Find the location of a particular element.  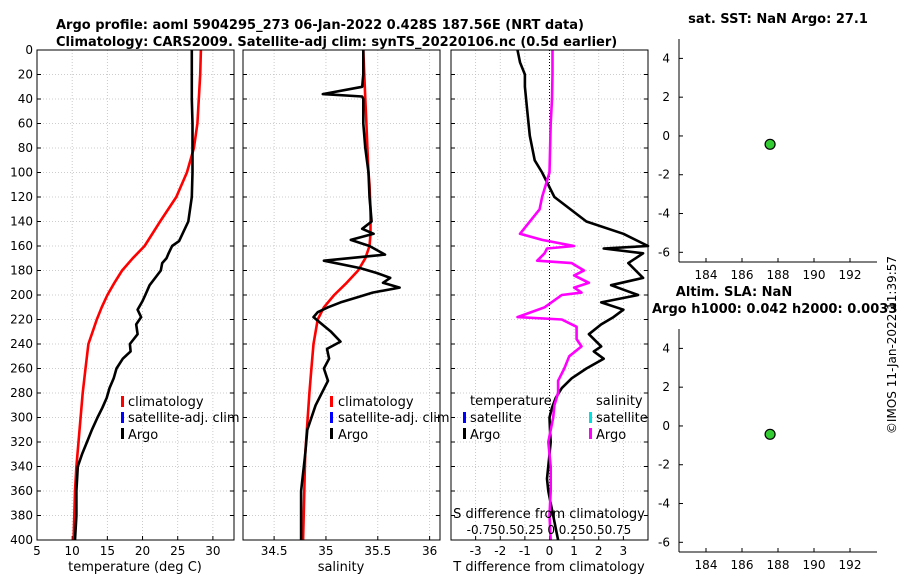

difference-legend-salinity: salinity satellite Argo is located at coordinates (618, 418).